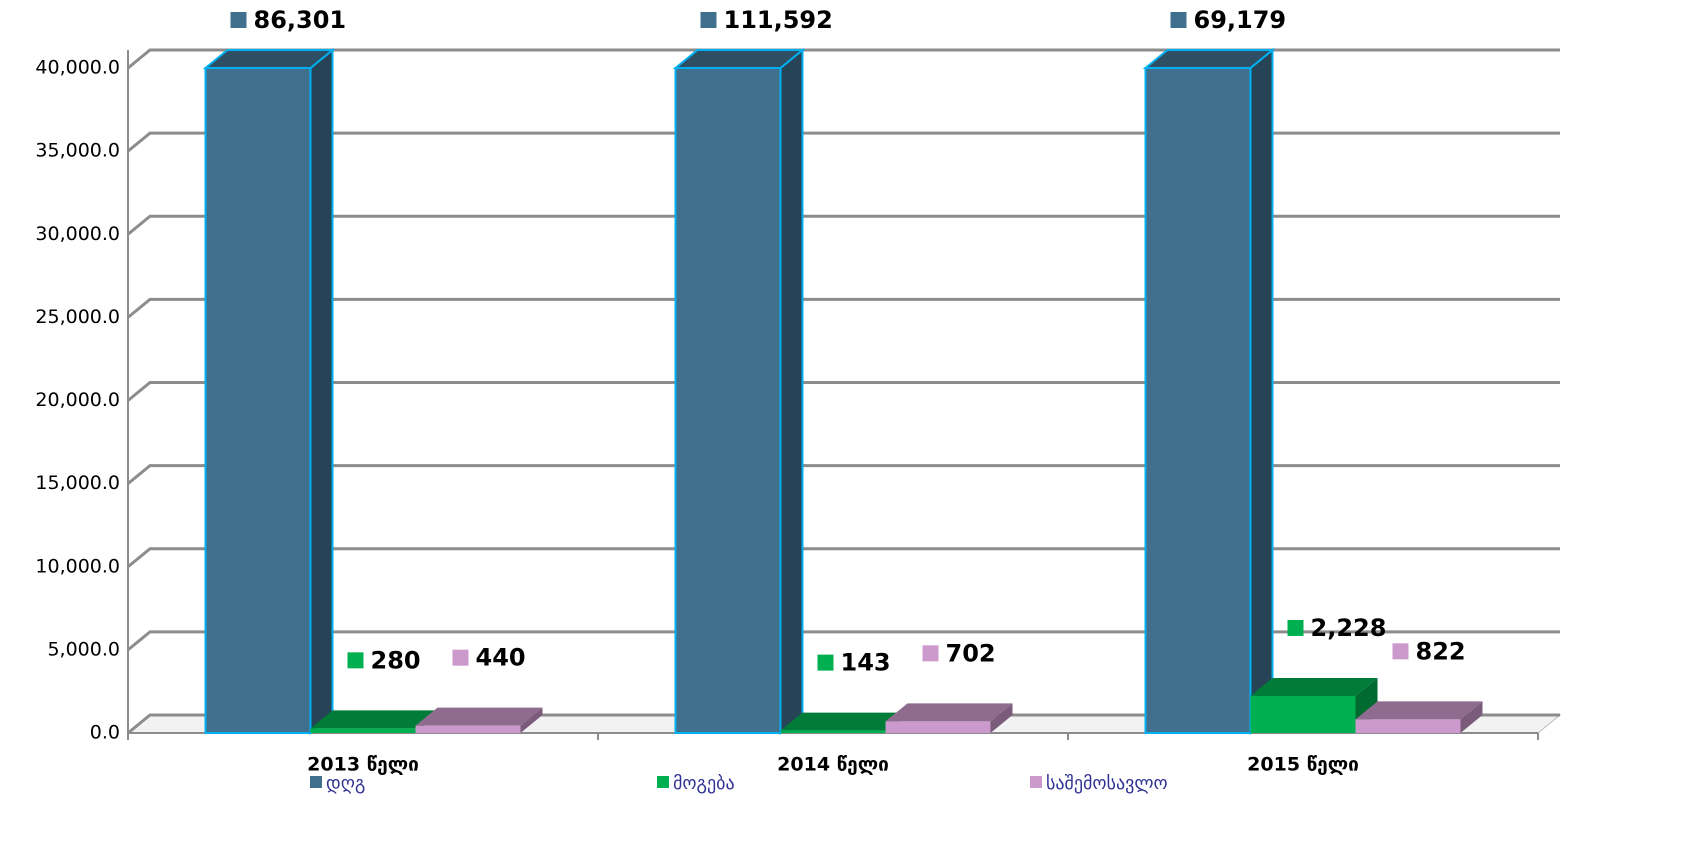 The height and width of the screenshot is (858, 1685). Describe the element at coordinates (396, 660) in the screenshot. I see `value-label: 280` at that location.